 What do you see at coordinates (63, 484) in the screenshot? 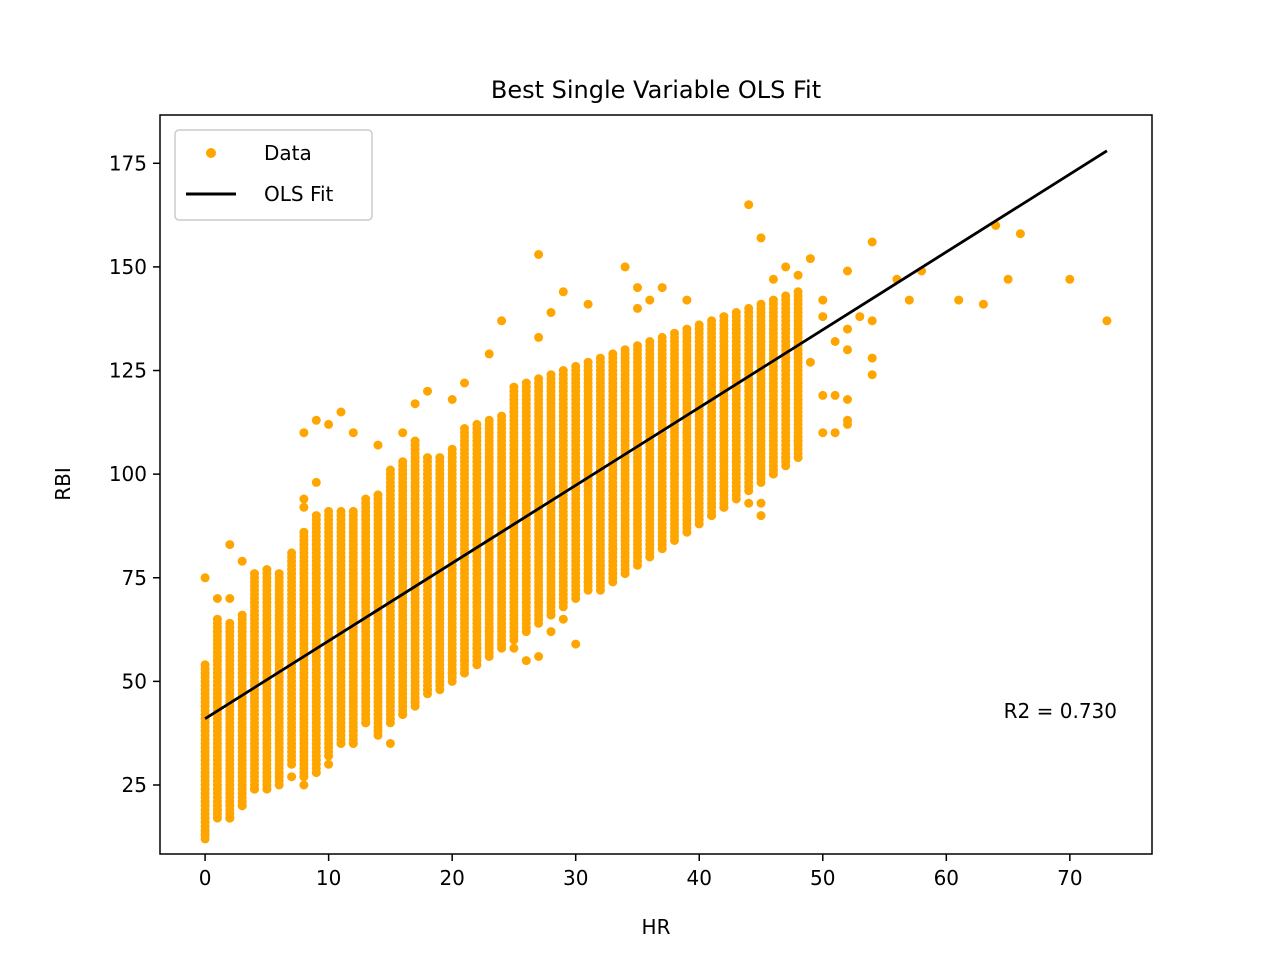
I see `y-axis-label: RBI` at bounding box center [63, 484].